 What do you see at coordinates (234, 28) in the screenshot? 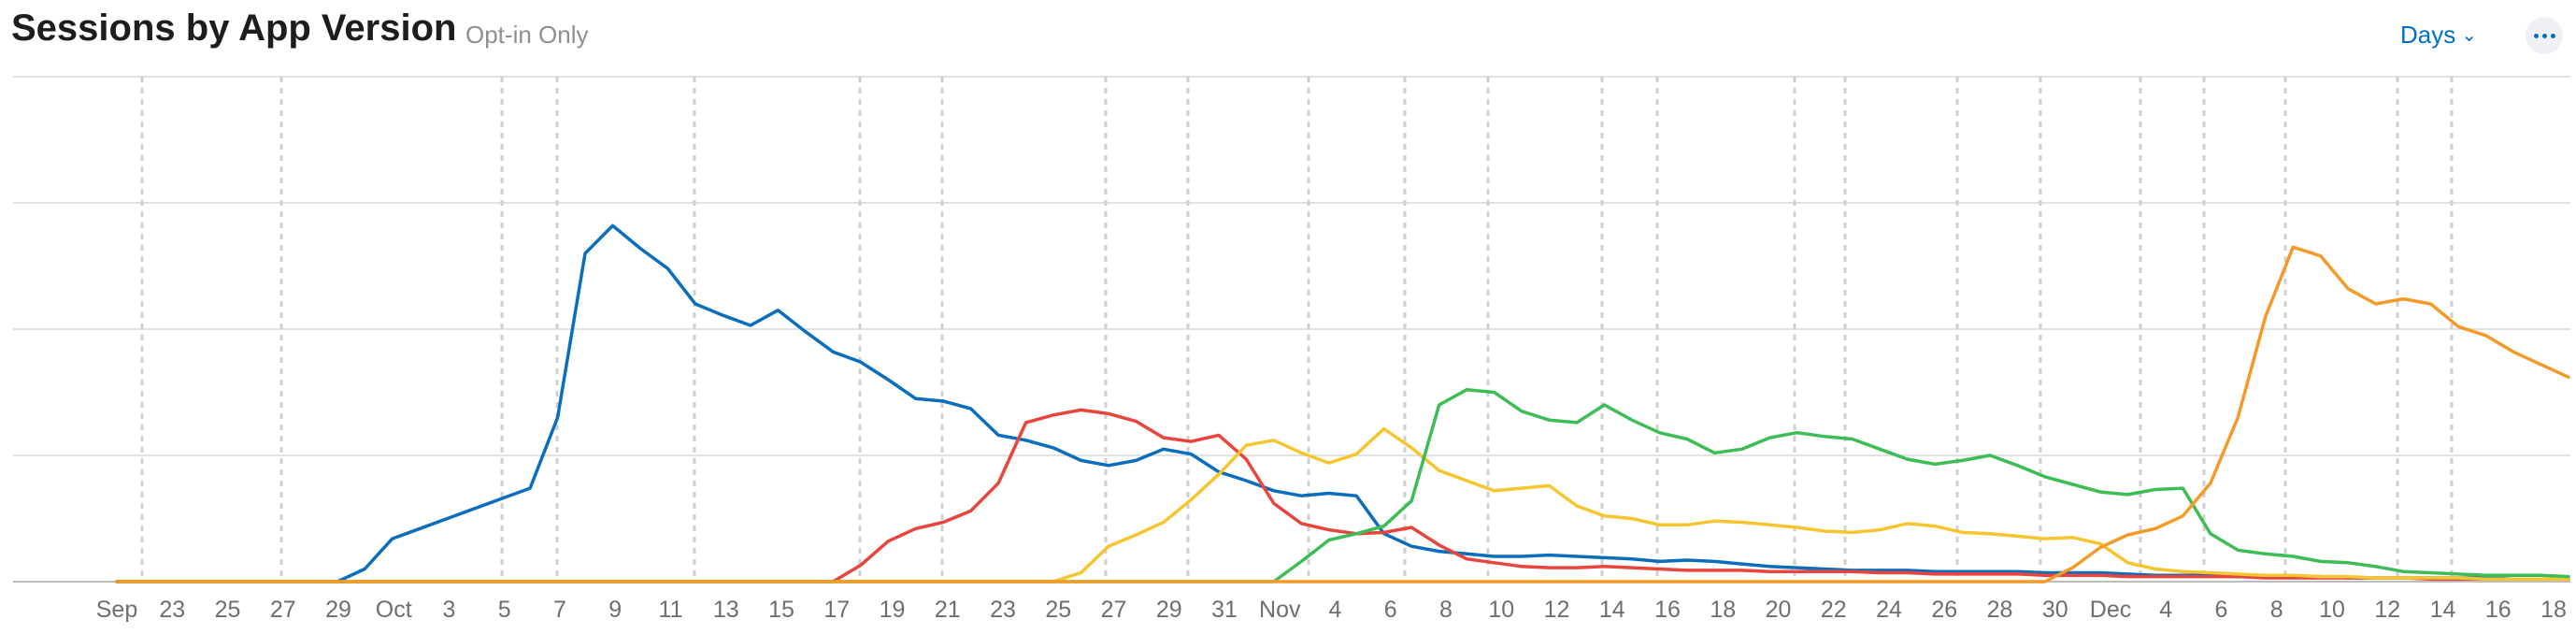
I see `page-title: Sessions by App Version` at bounding box center [234, 28].